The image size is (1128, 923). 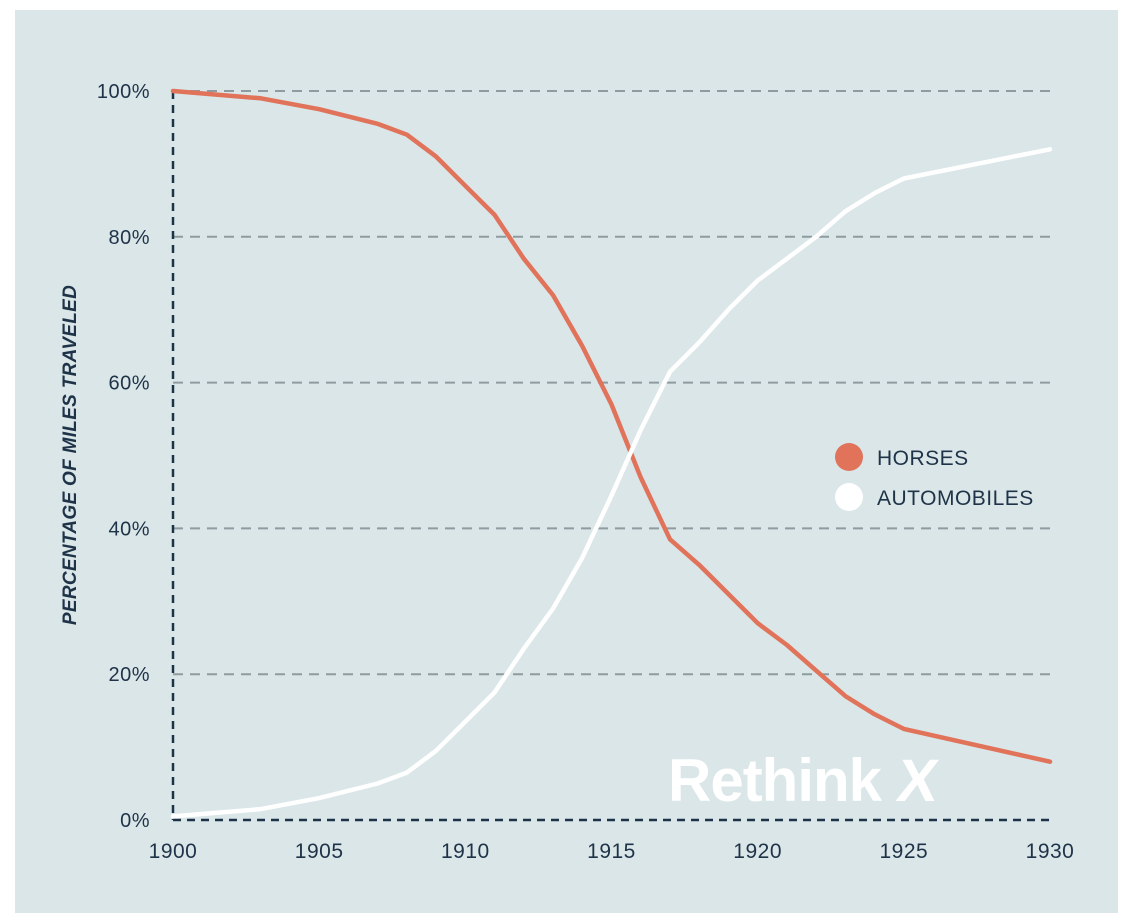 I want to click on legend-swatch-horses, so click(x=849, y=457).